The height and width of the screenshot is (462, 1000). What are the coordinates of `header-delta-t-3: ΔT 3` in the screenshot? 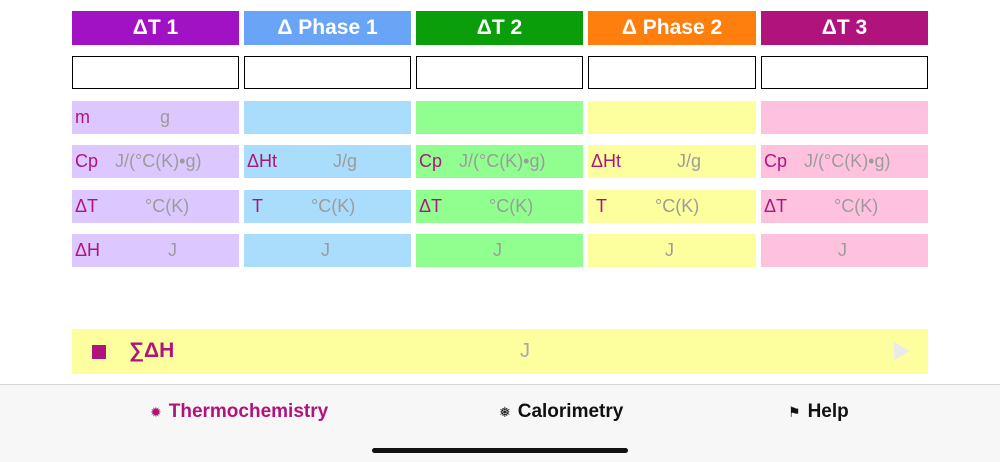 It's located at (844, 28).